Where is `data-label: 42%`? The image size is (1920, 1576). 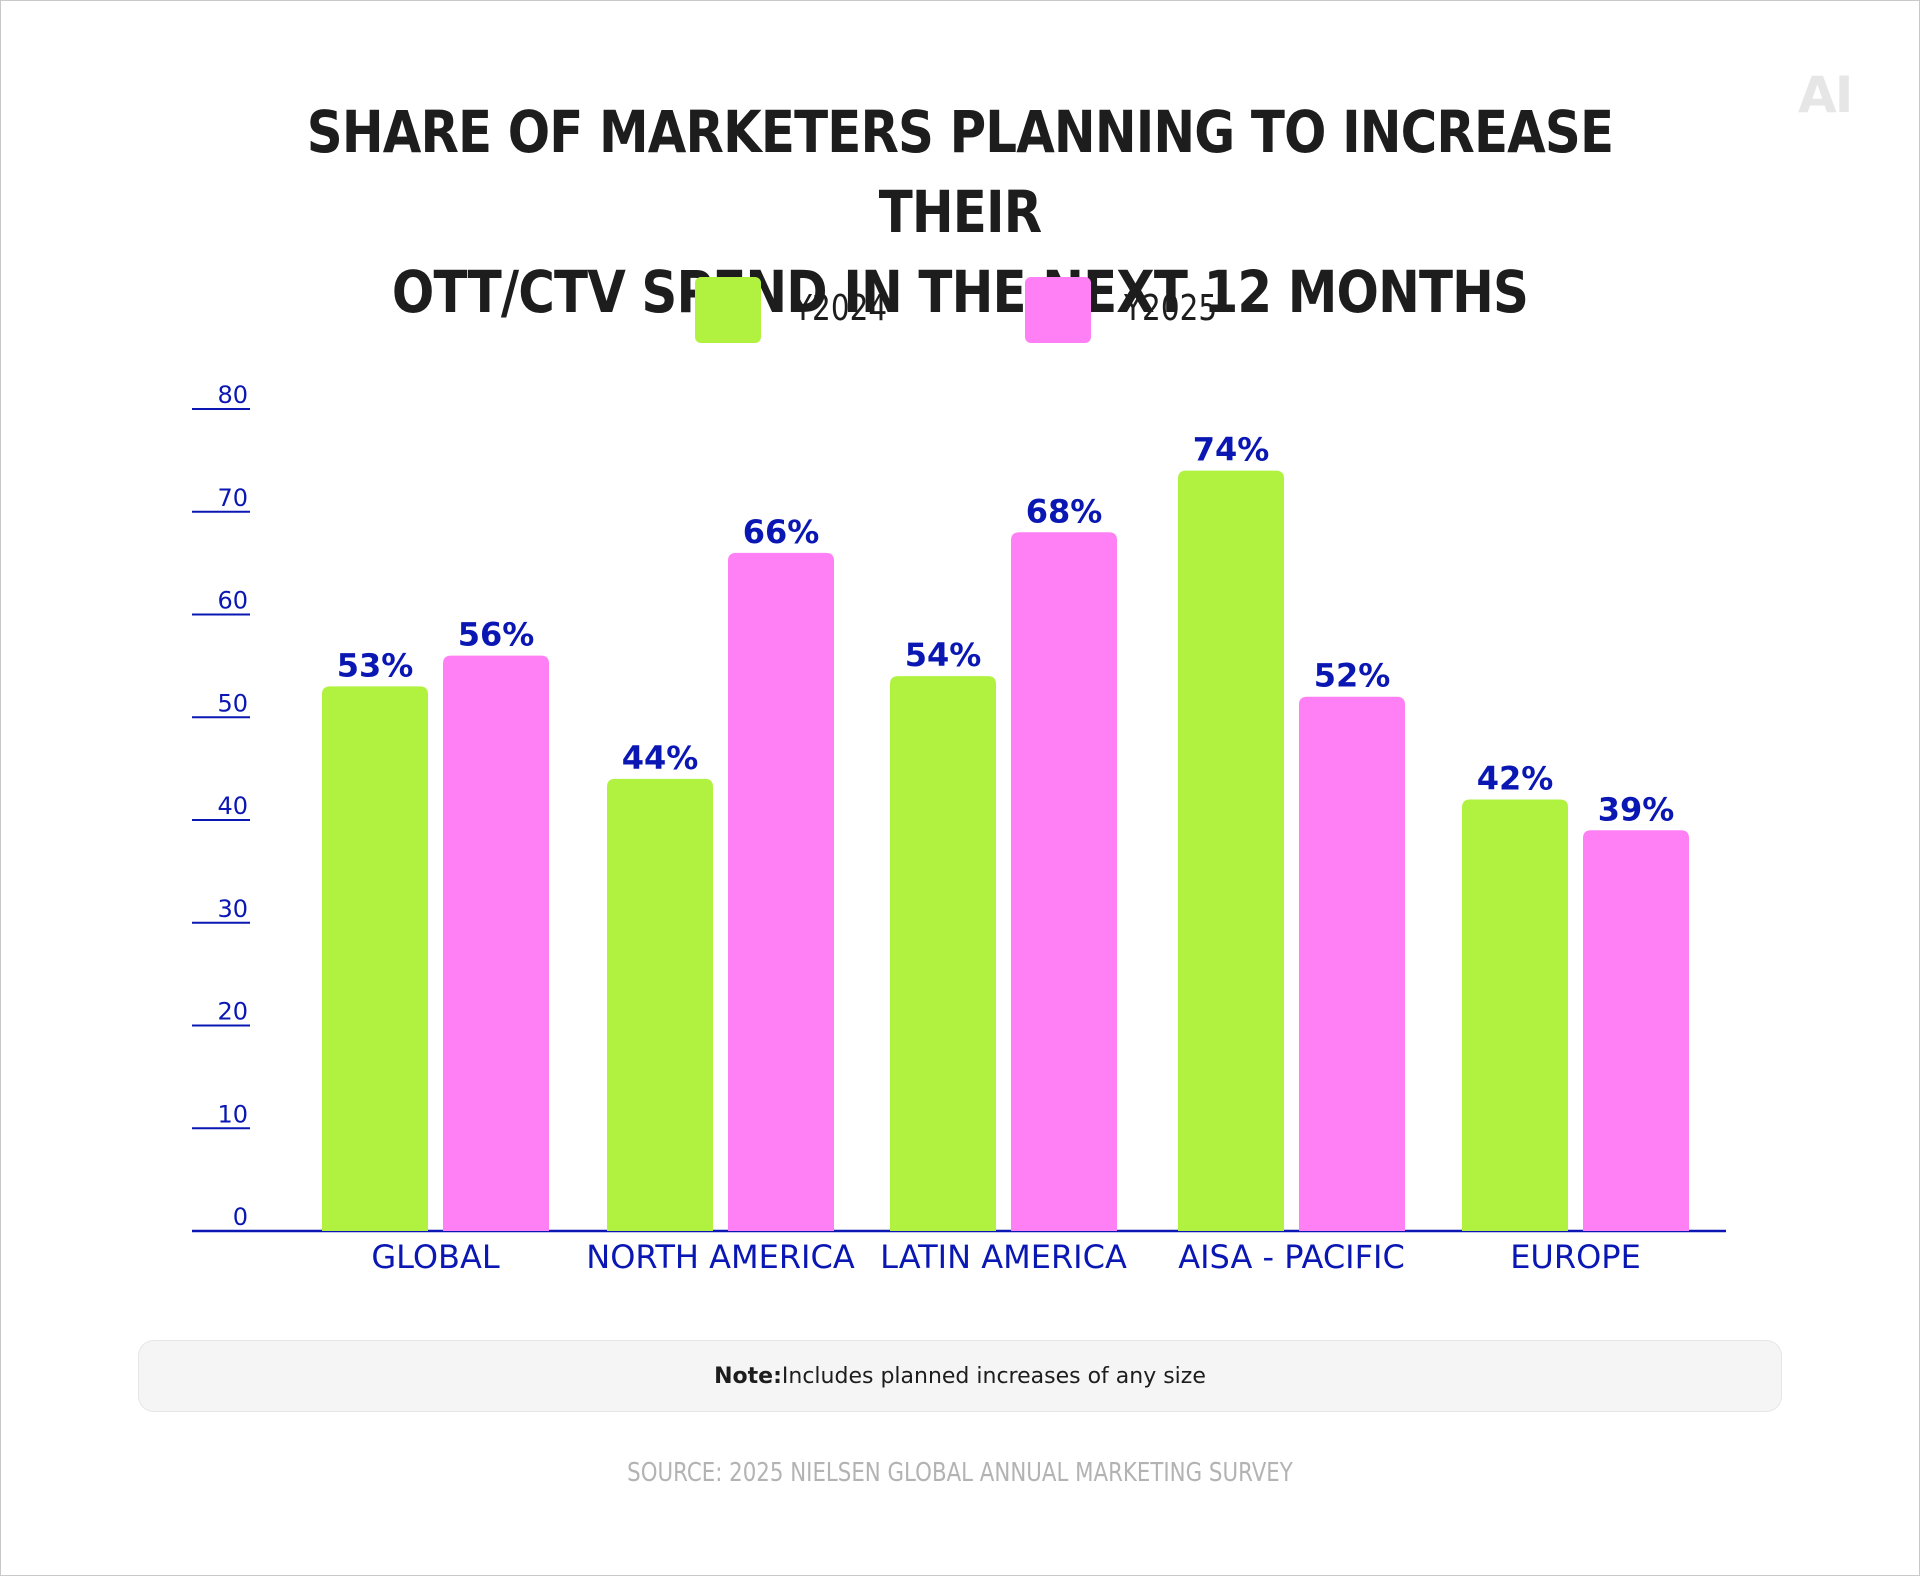
data-label: 42% is located at coordinates (1515, 778).